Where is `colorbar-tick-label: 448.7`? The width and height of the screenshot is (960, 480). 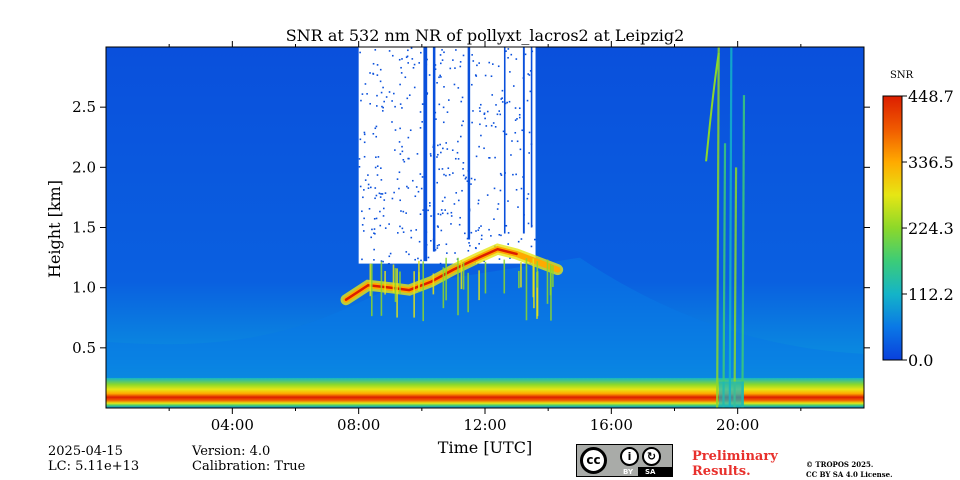 colorbar-tick-label: 448.7 is located at coordinates (931, 96).